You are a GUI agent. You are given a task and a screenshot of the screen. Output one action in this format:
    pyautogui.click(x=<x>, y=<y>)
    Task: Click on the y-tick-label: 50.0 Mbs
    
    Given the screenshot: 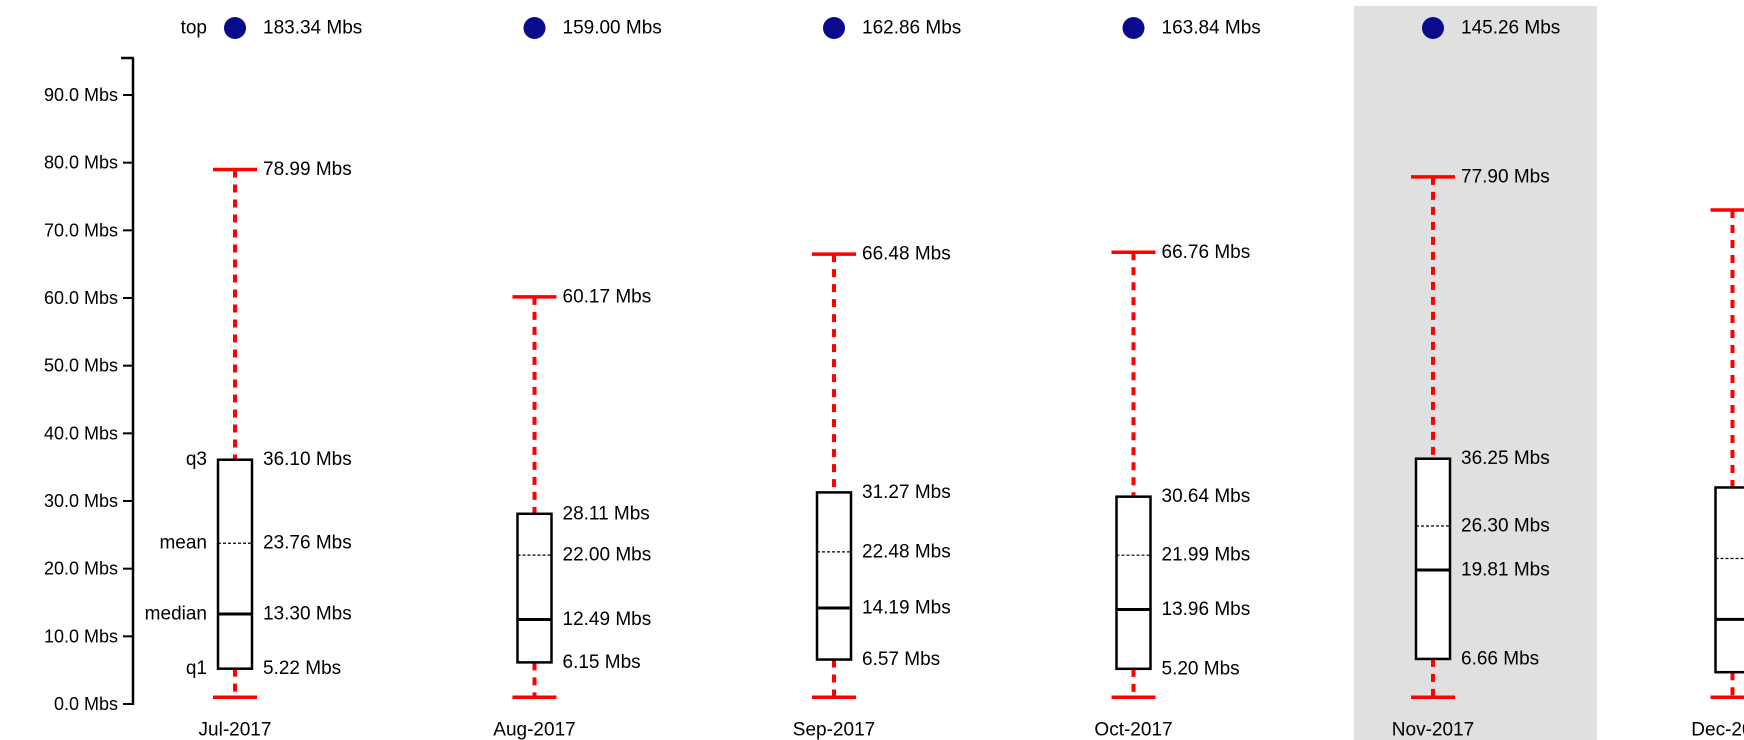 What is the action you would take?
    pyautogui.click(x=81, y=366)
    